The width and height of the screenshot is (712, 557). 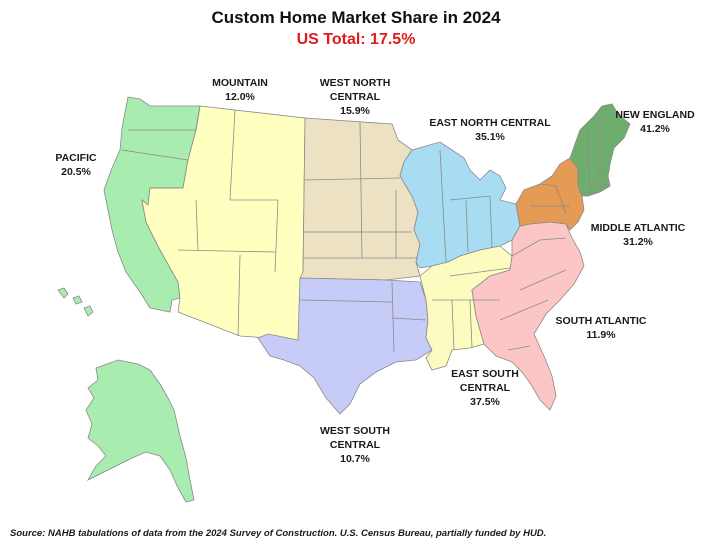 I want to click on label-mountain: MOUNTAIN 12.0%, so click(x=240, y=90).